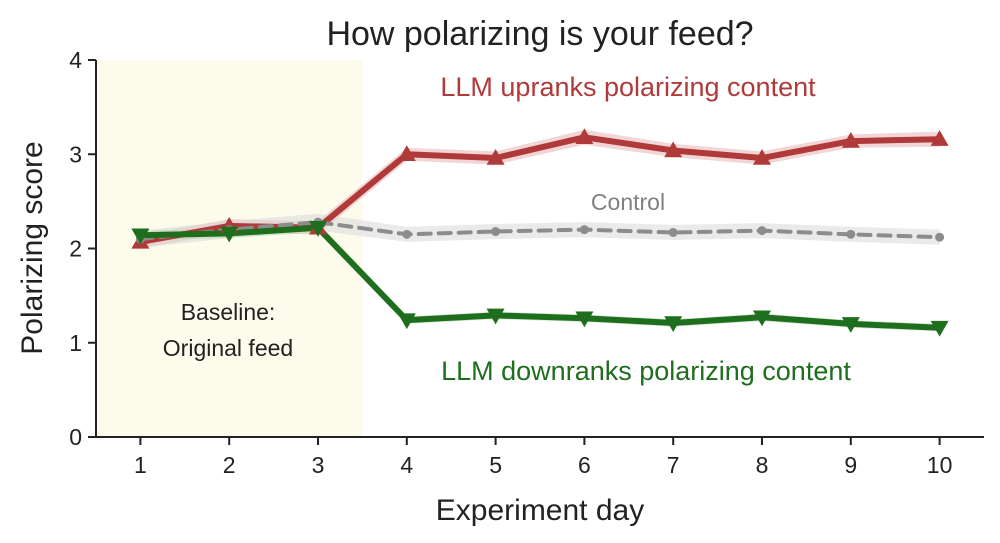 Image resolution: width=1000 pixels, height=543 pixels. What do you see at coordinates (228, 348) in the screenshot?
I see `baseline-label-line2: Original feed` at bounding box center [228, 348].